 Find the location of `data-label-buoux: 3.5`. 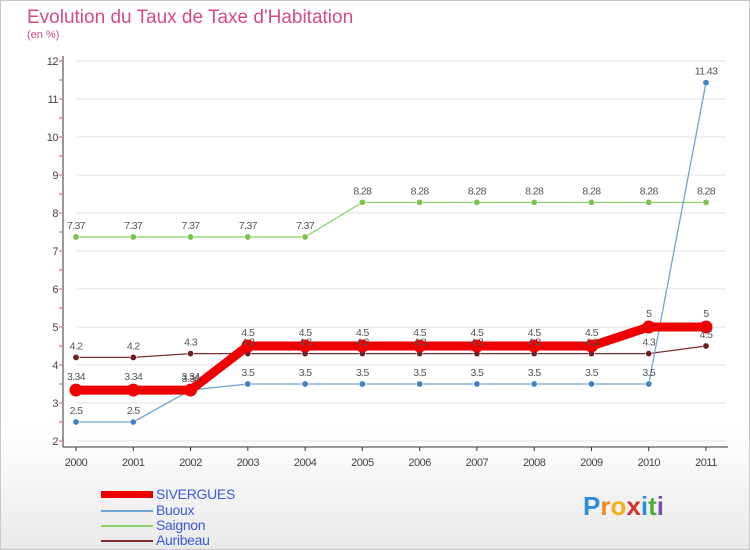

data-label-buoux: 3.5 is located at coordinates (535, 373).